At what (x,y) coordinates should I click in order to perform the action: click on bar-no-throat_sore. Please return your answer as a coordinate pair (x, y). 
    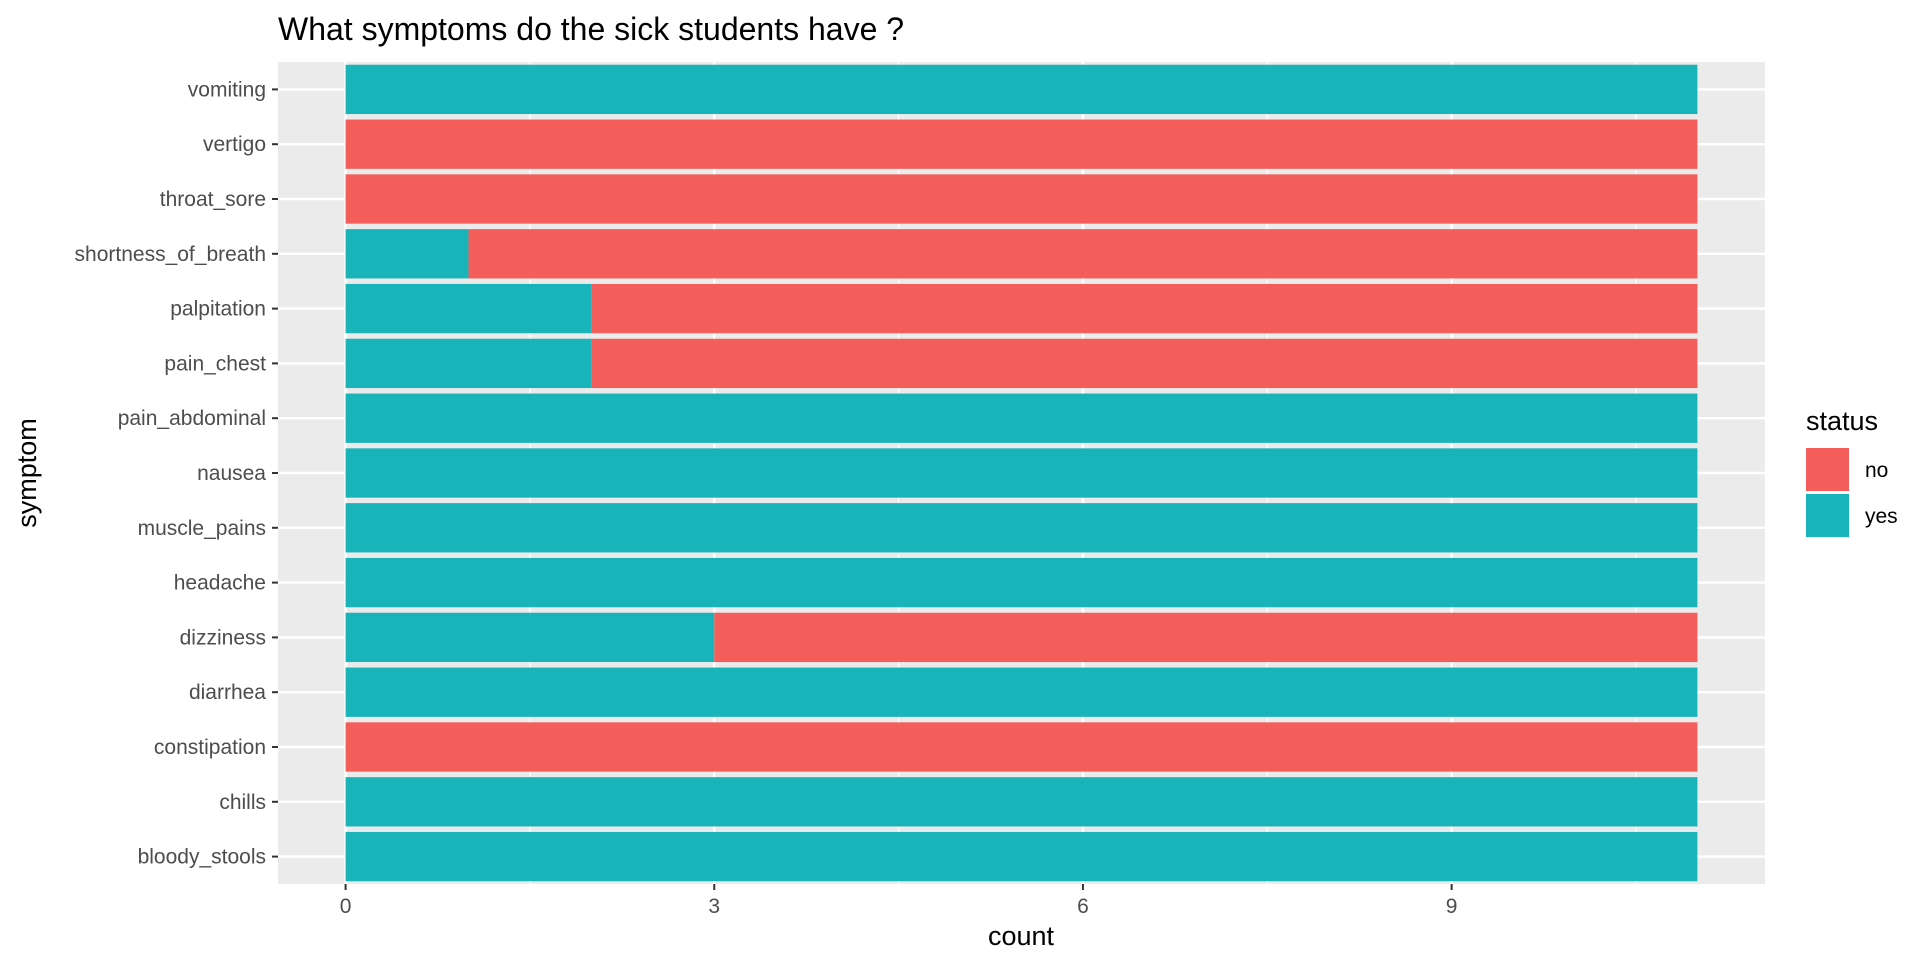
    Looking at the image, I should click on (1021, 199).